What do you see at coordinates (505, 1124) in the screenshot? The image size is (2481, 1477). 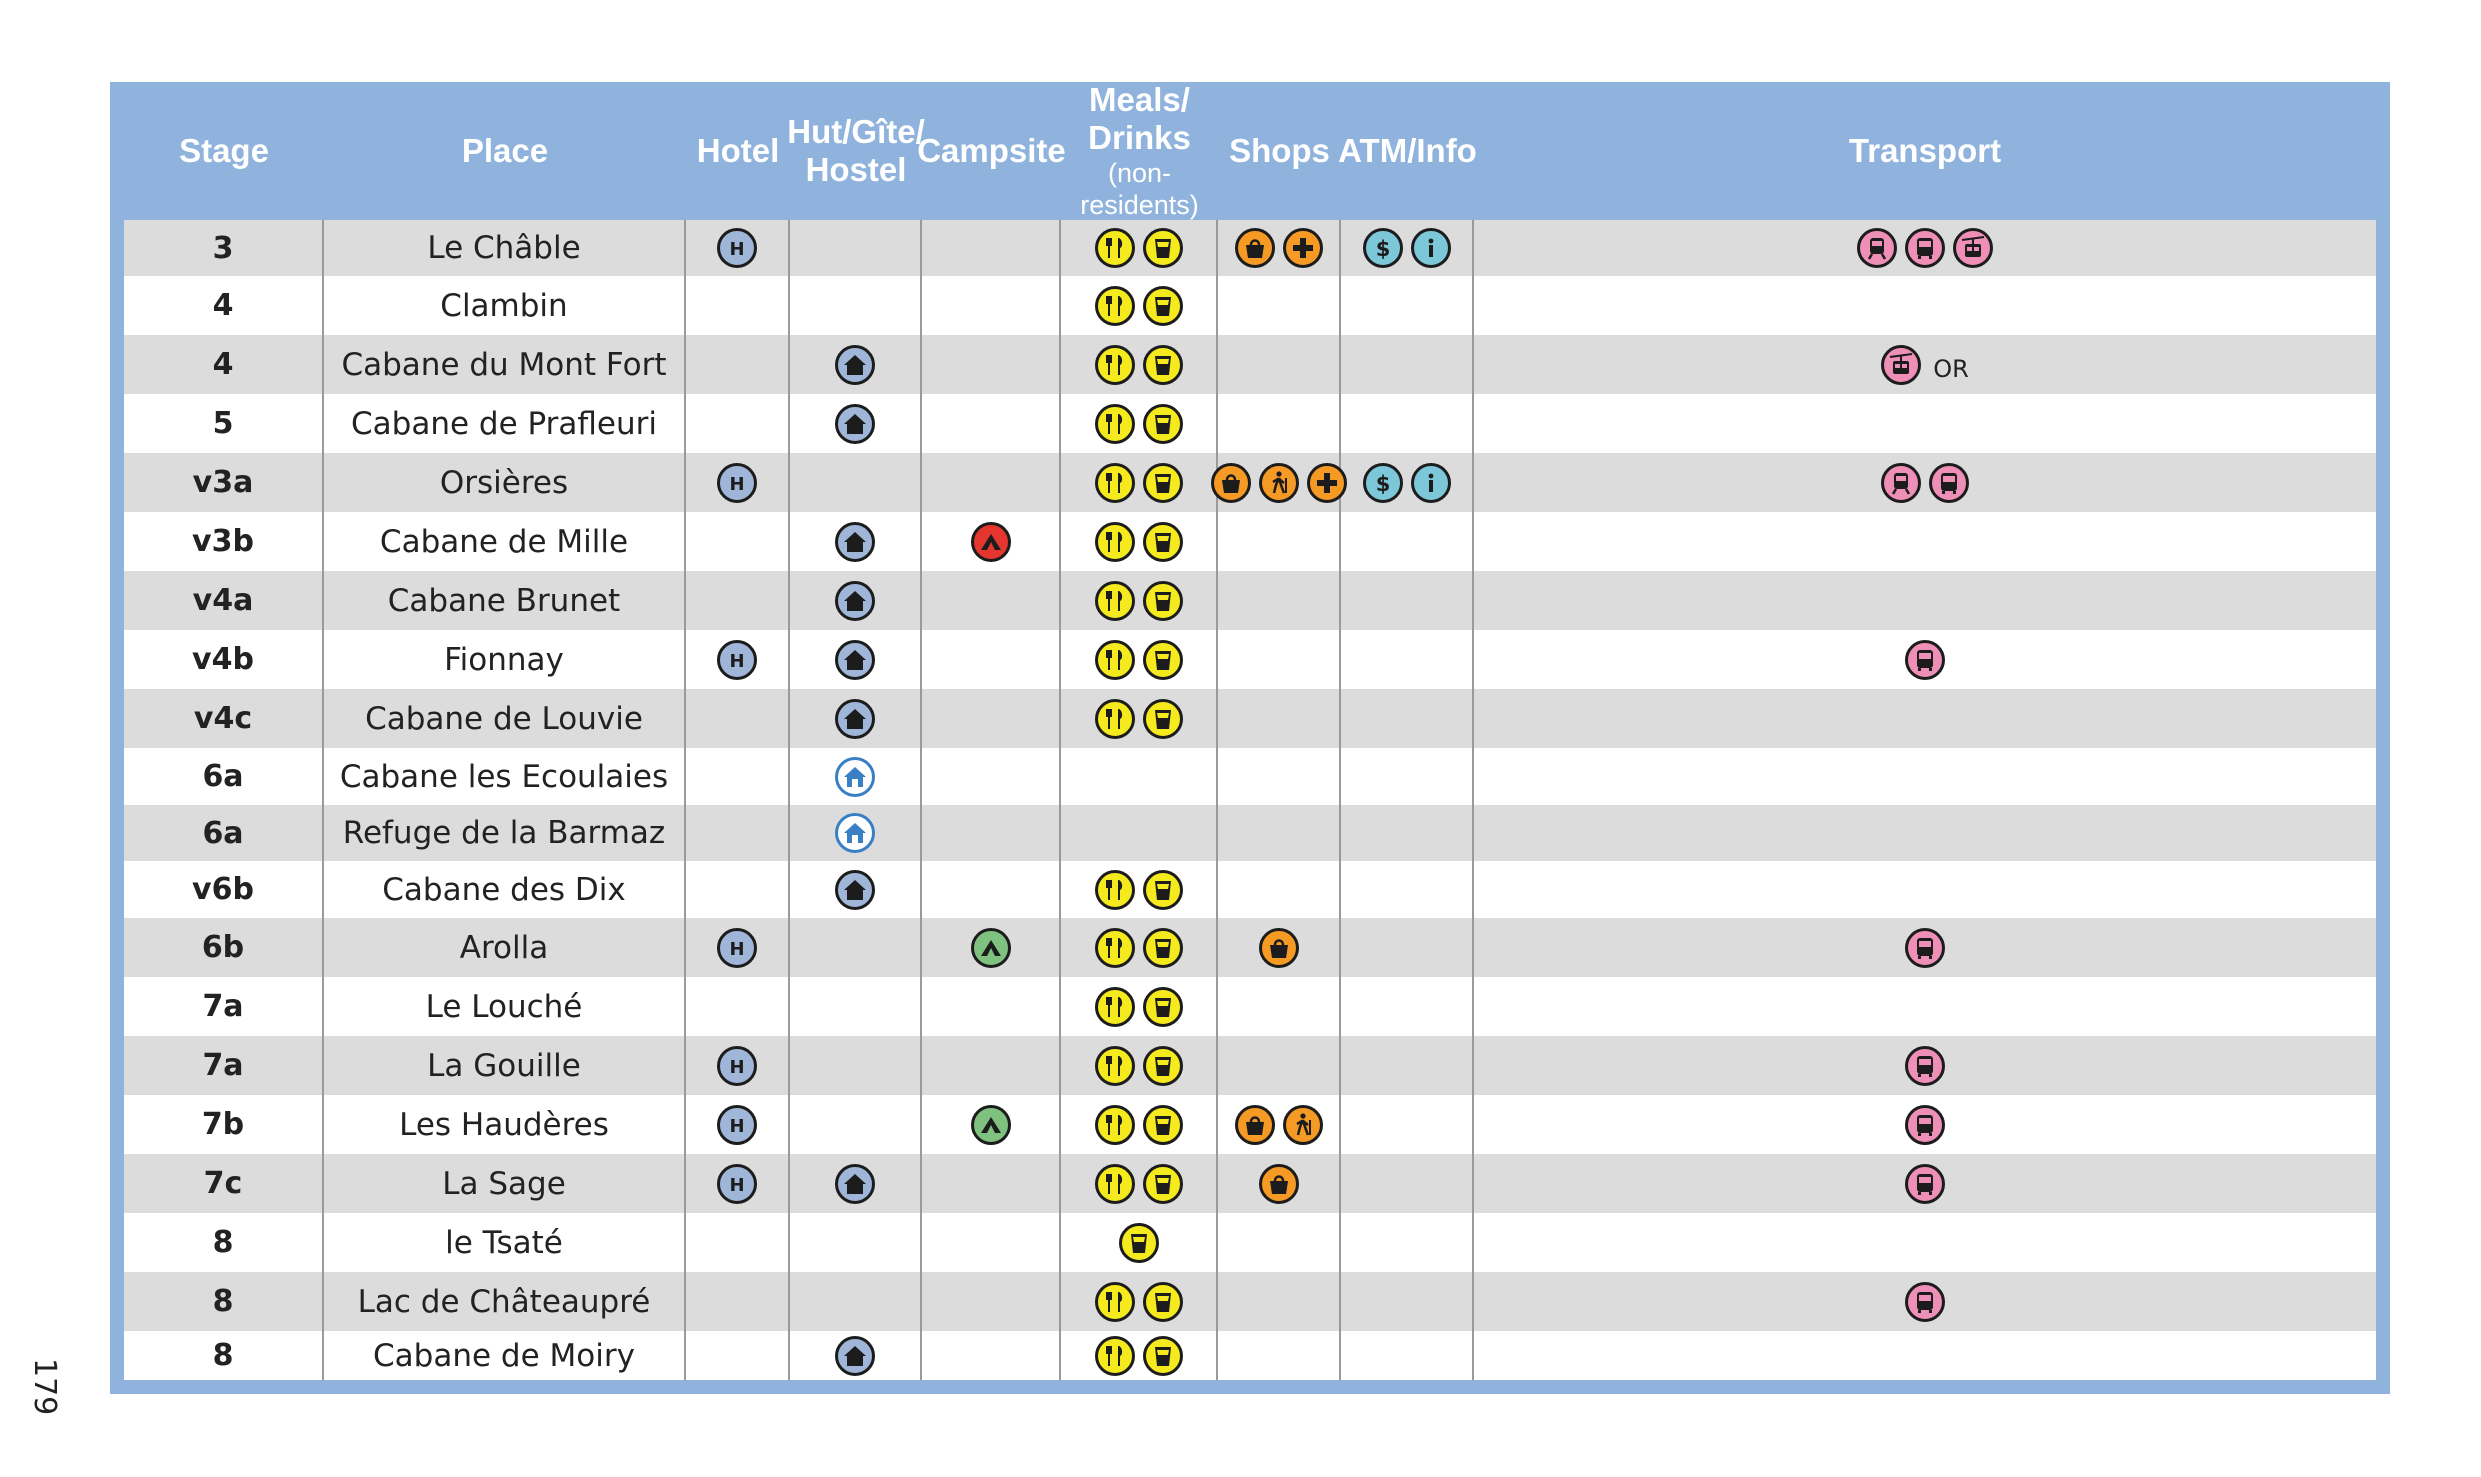 I see `place-cell: Les Haudères` at bounding box center [505, 1124].